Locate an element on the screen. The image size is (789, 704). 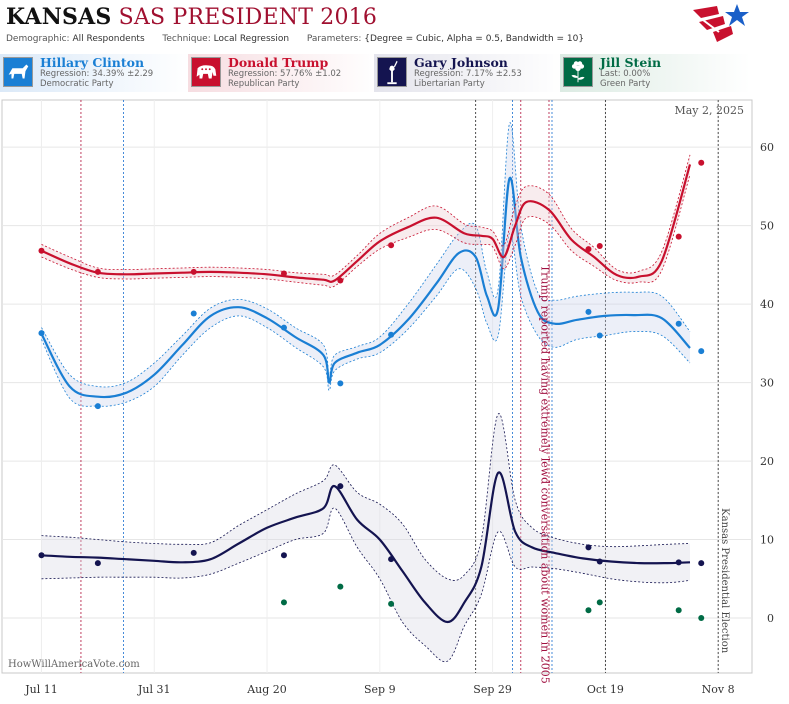
x-tick-label: Sep 29 is located at coordinates (492, 689).